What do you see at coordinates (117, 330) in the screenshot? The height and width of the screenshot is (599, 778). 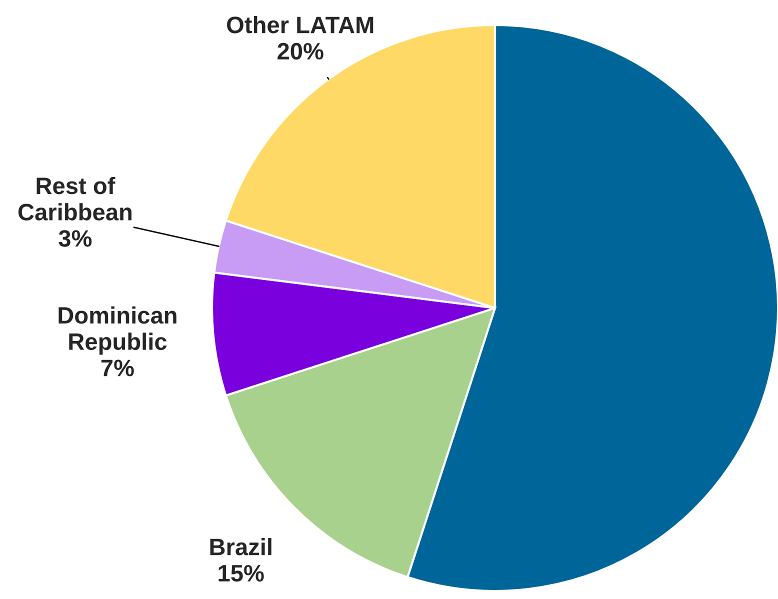 I see `slice-label: Dominican Republic` at bounding box center [117, 330].